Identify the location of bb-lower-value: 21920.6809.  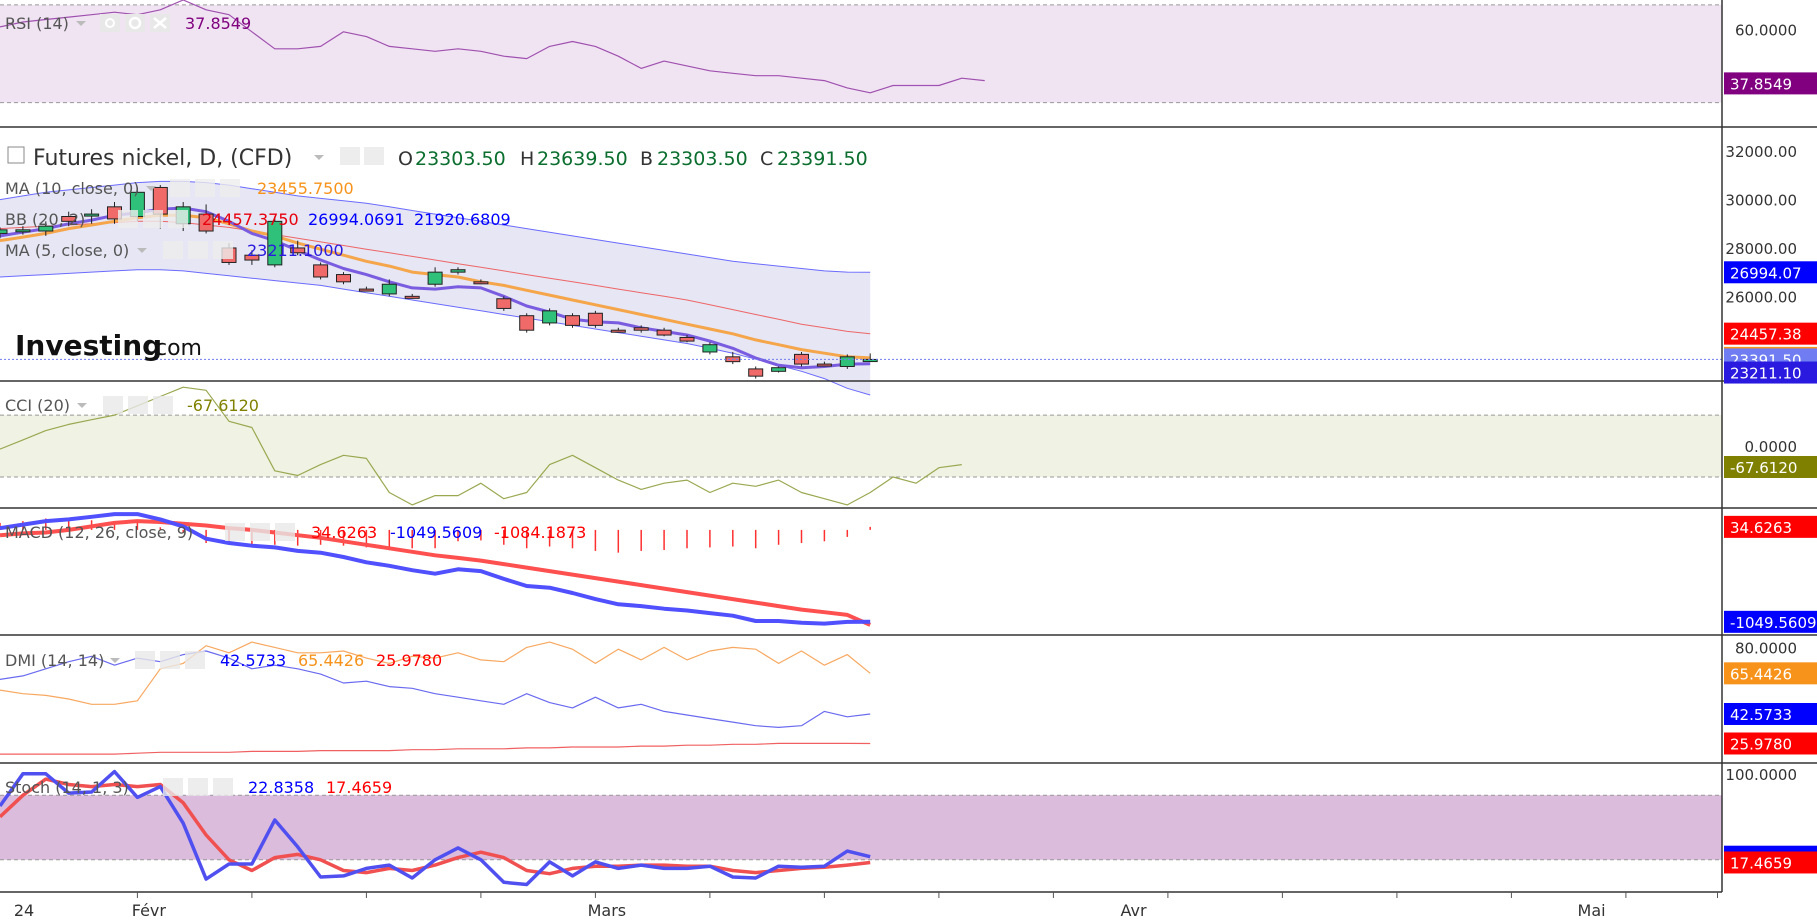
(462, 219).